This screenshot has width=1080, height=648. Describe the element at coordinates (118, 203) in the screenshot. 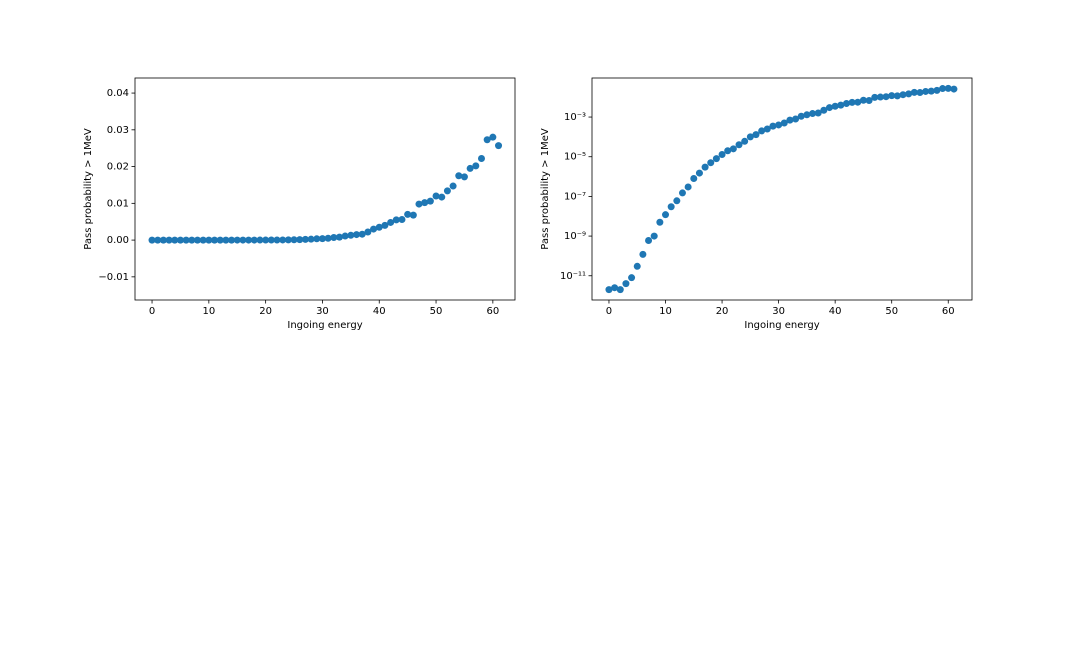

I see `y-tick-label: 0.01` at that location.